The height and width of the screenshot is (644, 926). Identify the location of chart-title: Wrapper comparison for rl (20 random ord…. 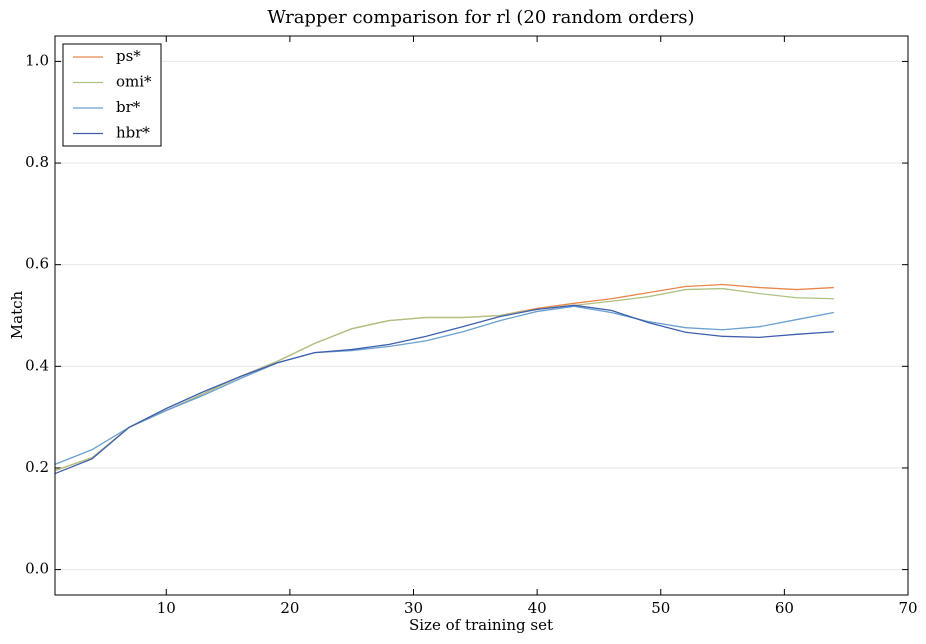
(480, 17).